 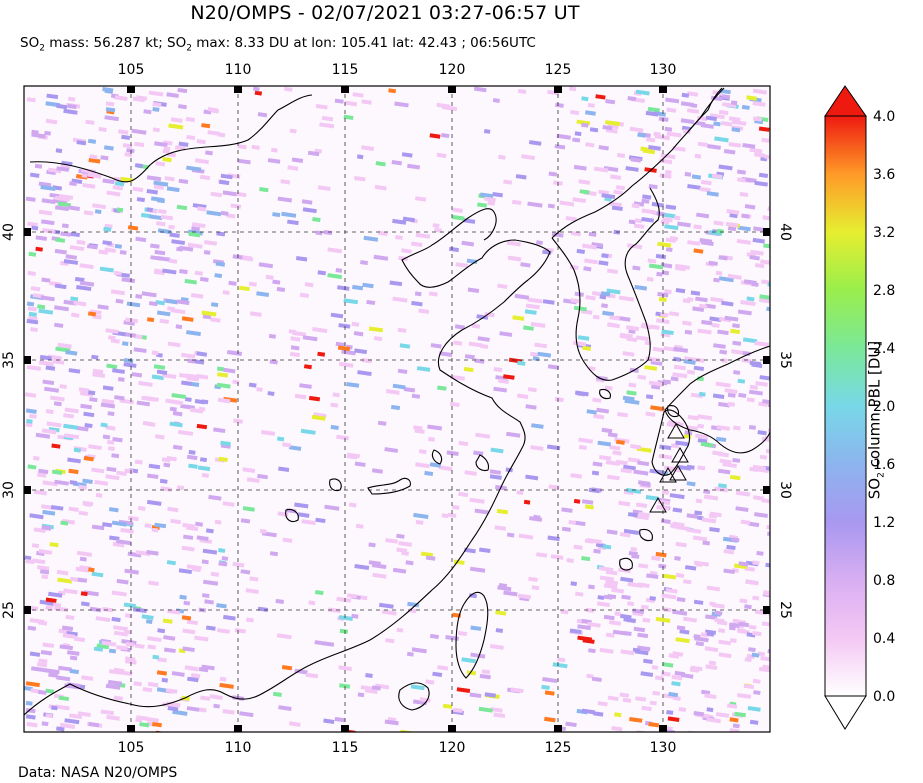 I want to click on colorbar-tick: 1.2, so click(x=884, y=523).